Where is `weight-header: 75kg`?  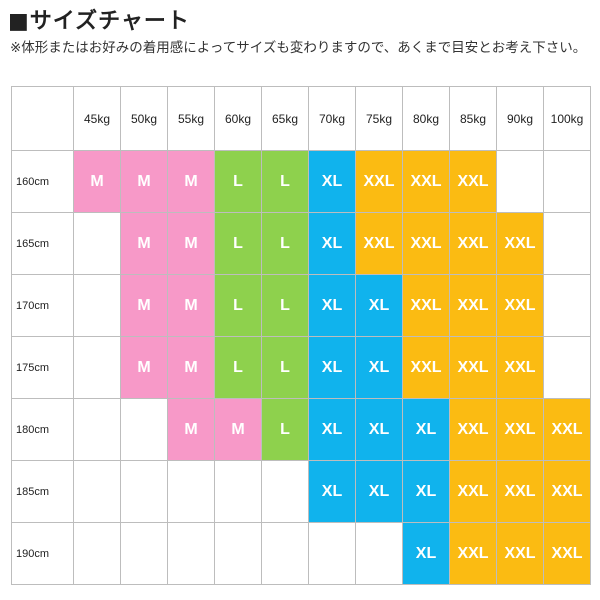 weight-header: 75kg is located at coordinates (379, 118).